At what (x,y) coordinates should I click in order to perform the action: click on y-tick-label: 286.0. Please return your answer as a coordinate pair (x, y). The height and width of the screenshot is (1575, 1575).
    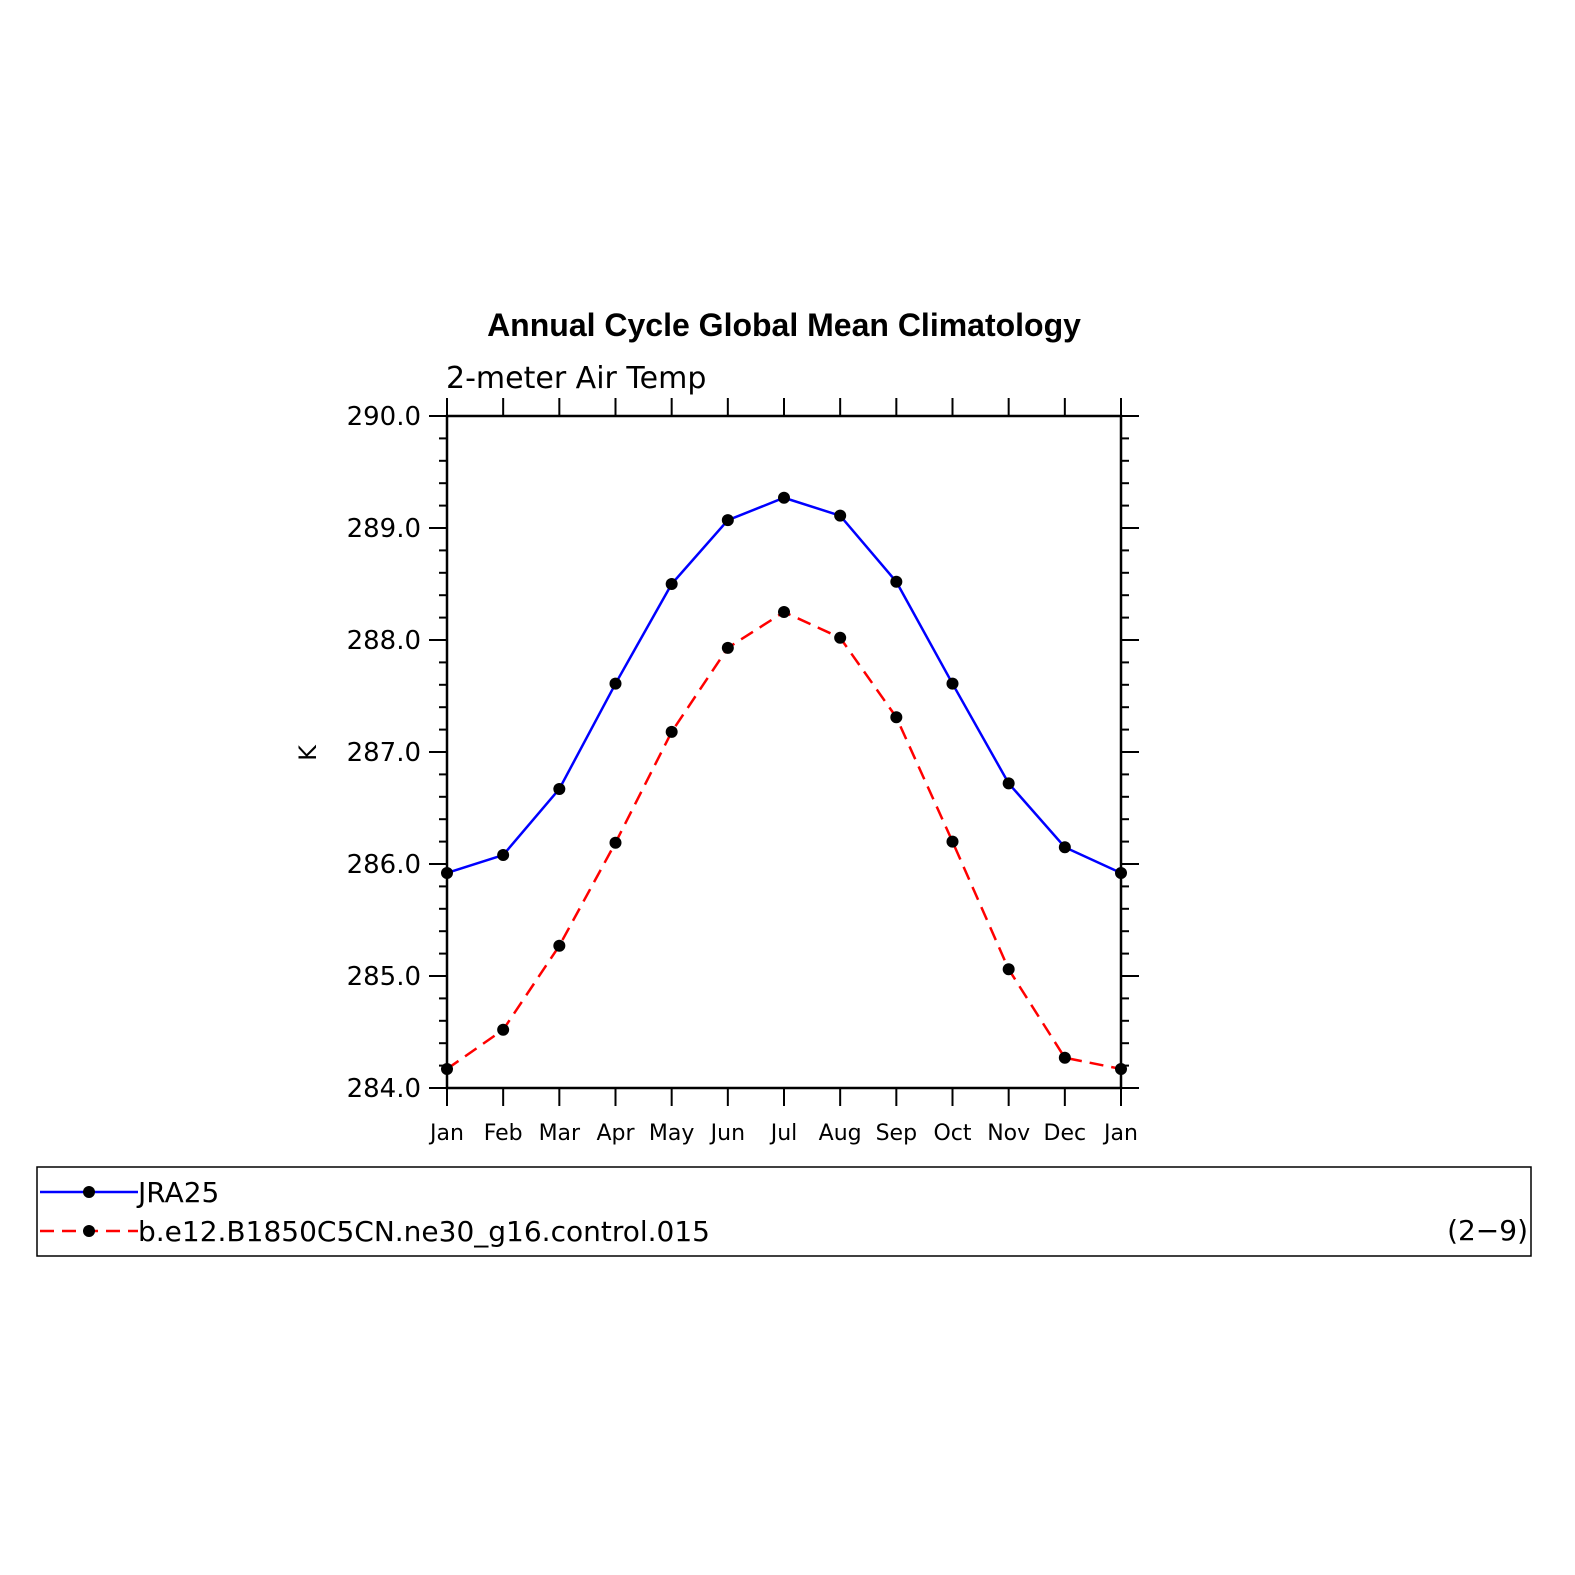
    Looking at the image, I should click on (384, 865).